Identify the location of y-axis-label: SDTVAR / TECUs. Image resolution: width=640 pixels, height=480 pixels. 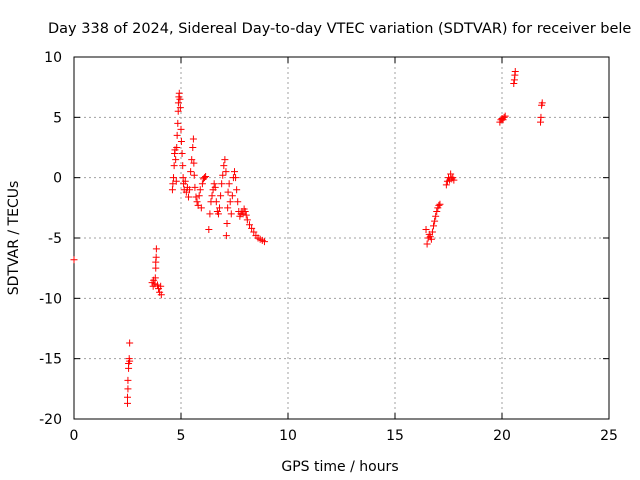
(14, 238).